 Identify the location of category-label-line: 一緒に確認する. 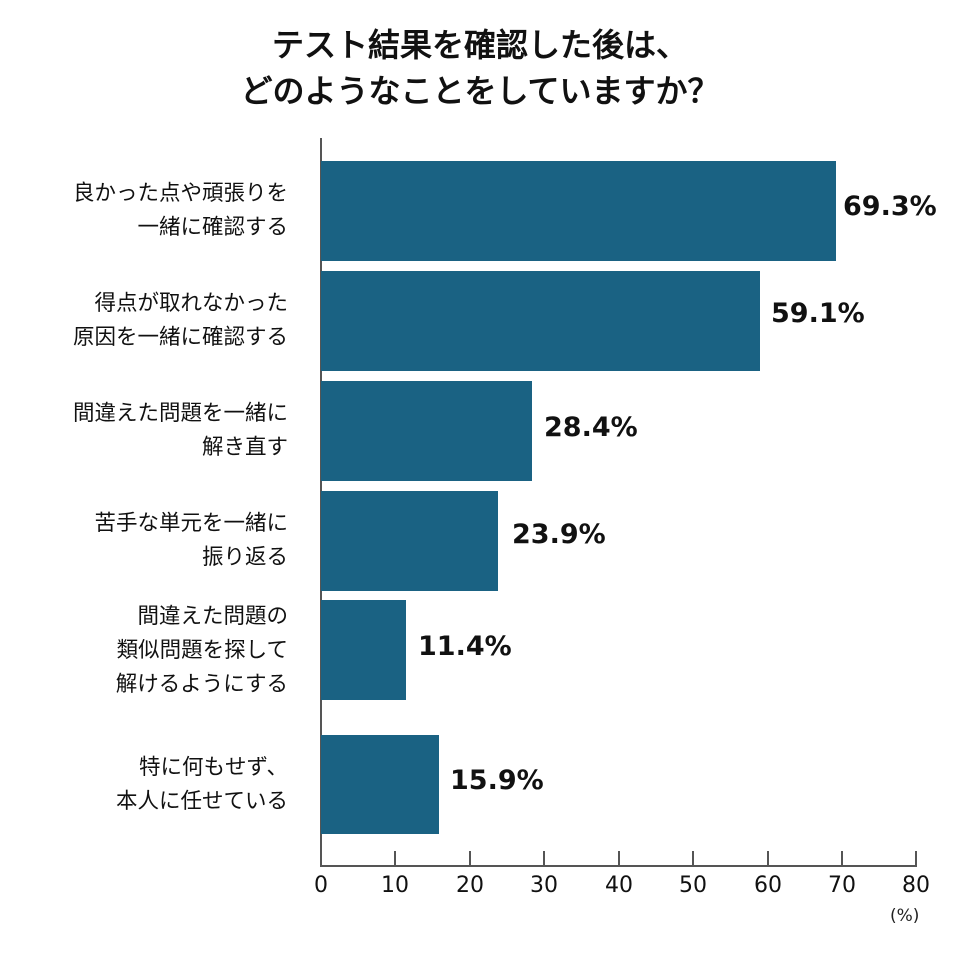
(212, 227).